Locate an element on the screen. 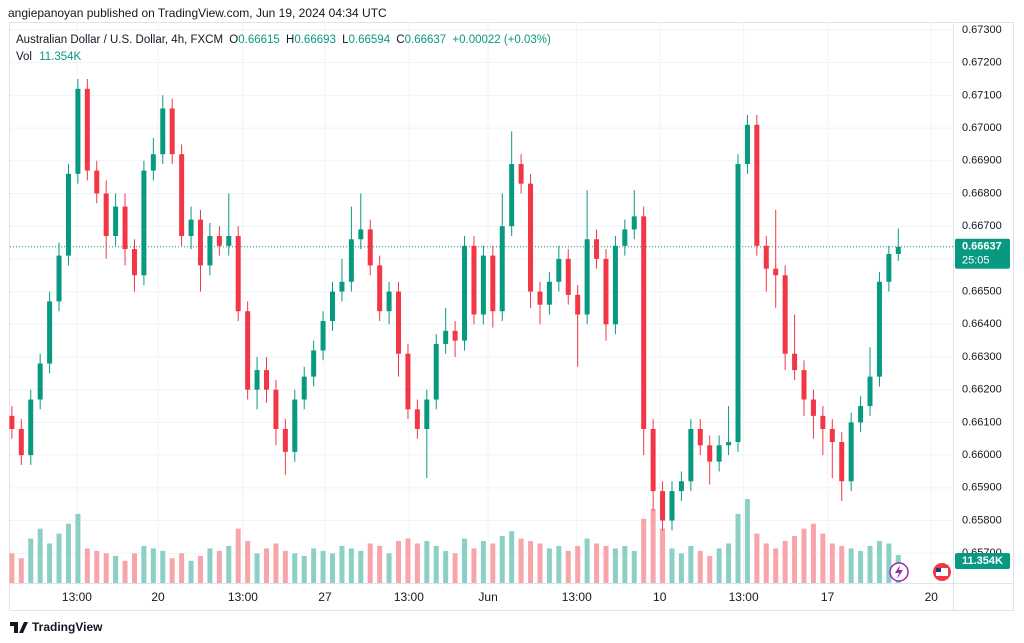 This screenshot has width=1024, height=643. volume-tag-label: 11.354K is located at coordinates (982, 561).